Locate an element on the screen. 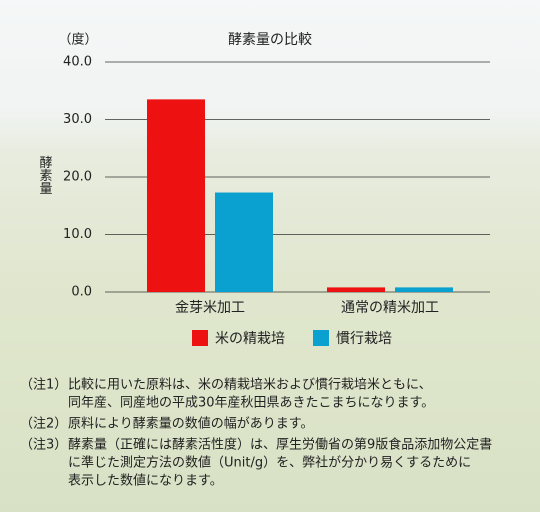 The width and height of the screenshot is (540, 512). note-text: 比較に用いた原料は、米の精栽培米および慣行栽培米ともに、 is located at coordinates (250, 385).